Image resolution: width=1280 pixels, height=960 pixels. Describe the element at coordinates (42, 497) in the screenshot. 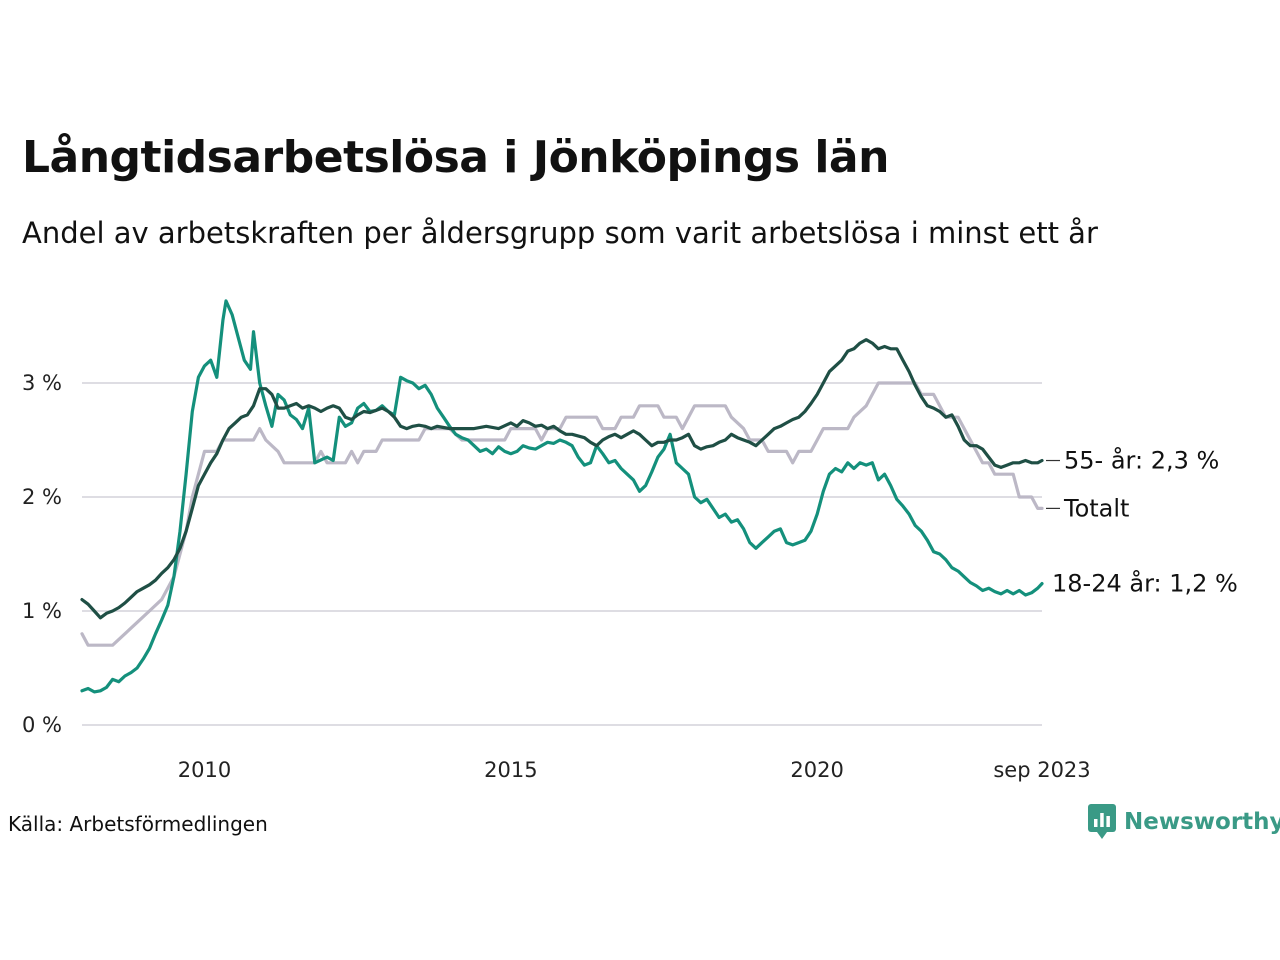

I see `y-tick-label: 2 %` at that location.